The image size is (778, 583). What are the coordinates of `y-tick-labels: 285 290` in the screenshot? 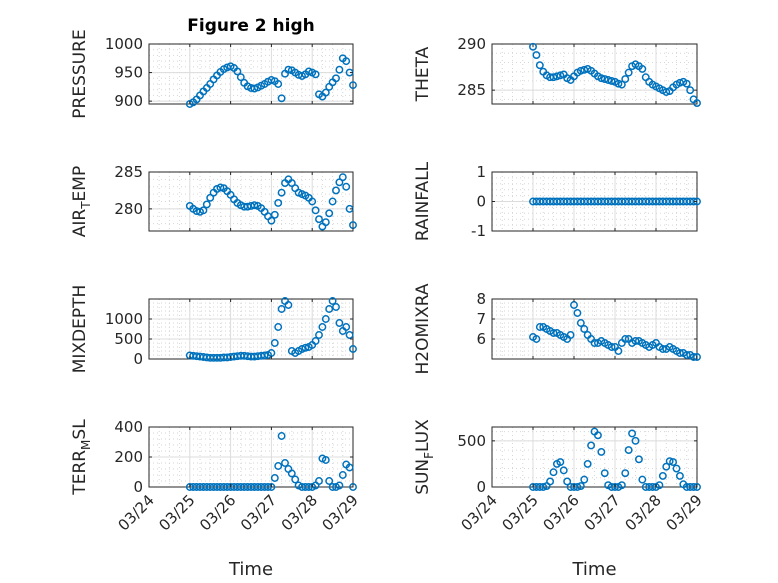 It's located at (471, 67).